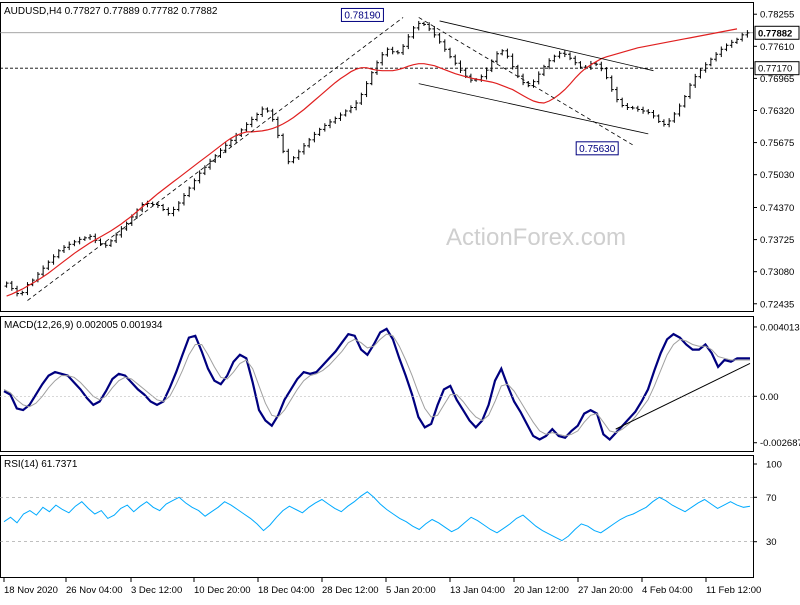  I want to click on price-annotation: 0.75630, so click(597, 148).